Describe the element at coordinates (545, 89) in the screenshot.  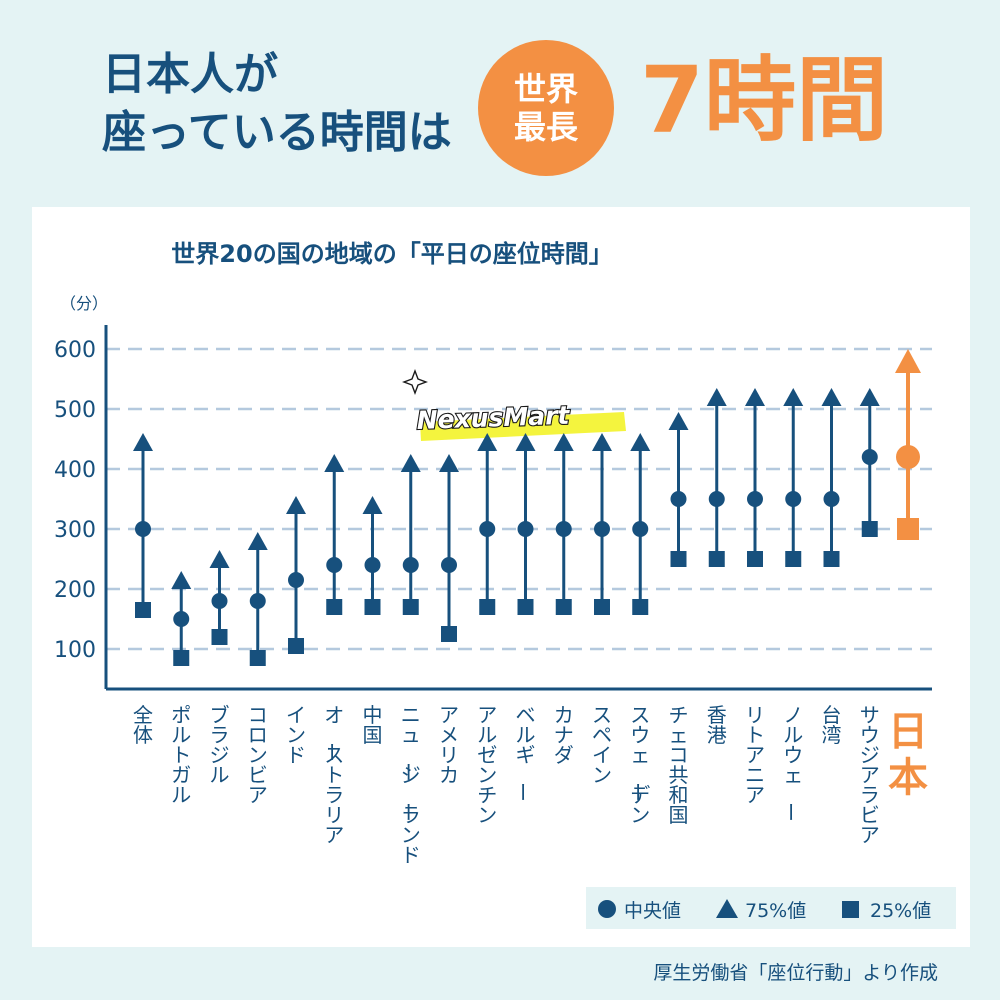
I see `badge-line-1: 世界` at that location.